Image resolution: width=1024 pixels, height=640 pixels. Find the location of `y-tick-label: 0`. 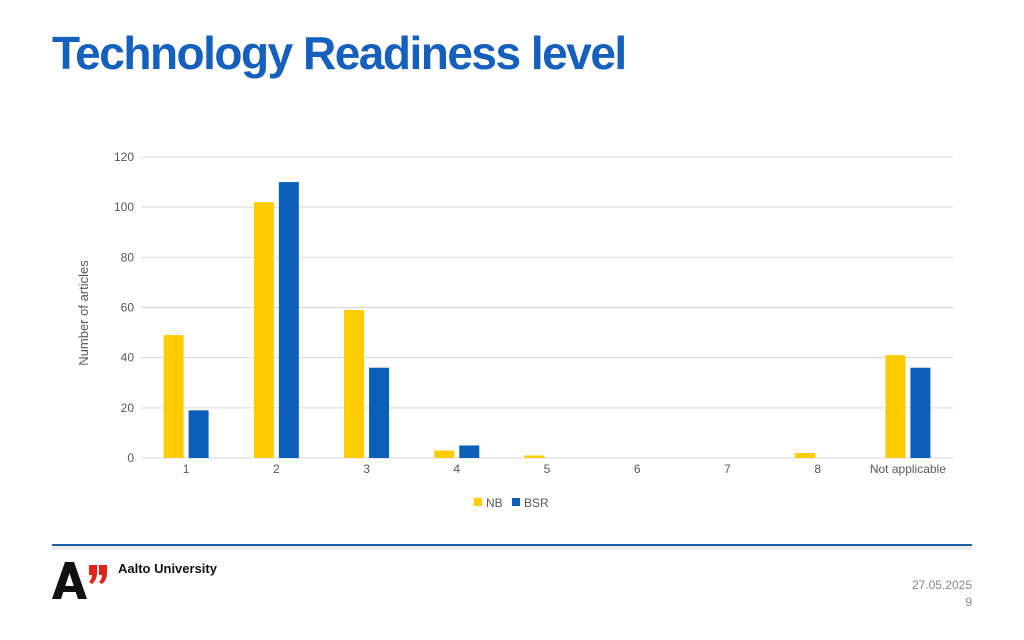

y-tick-label: 0 is located at coordinates (130, 458).